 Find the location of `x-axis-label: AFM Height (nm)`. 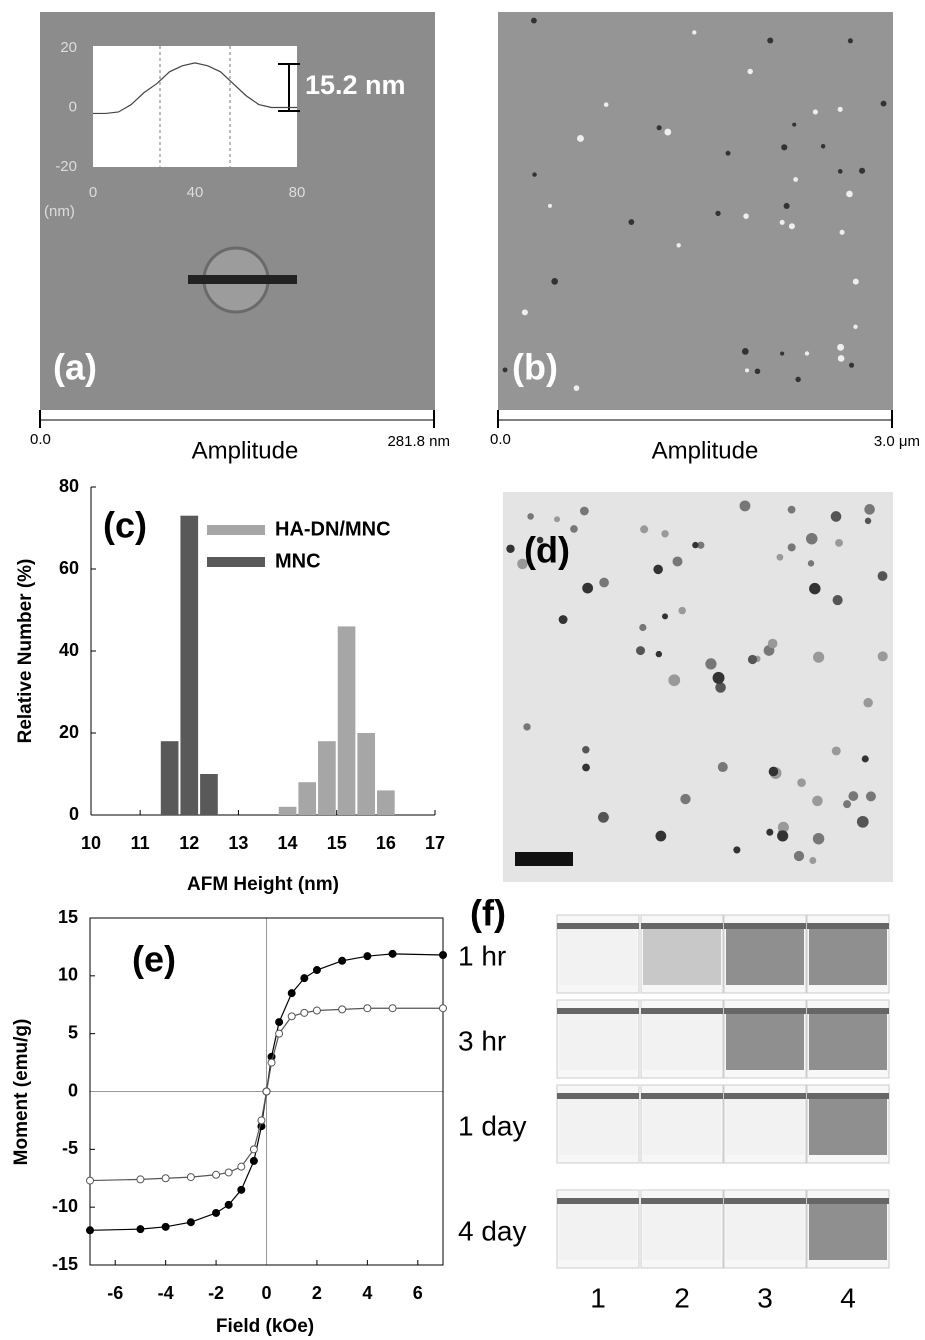

x-axis-label: AFM Height (nm) is located at coordinates (263, 884).